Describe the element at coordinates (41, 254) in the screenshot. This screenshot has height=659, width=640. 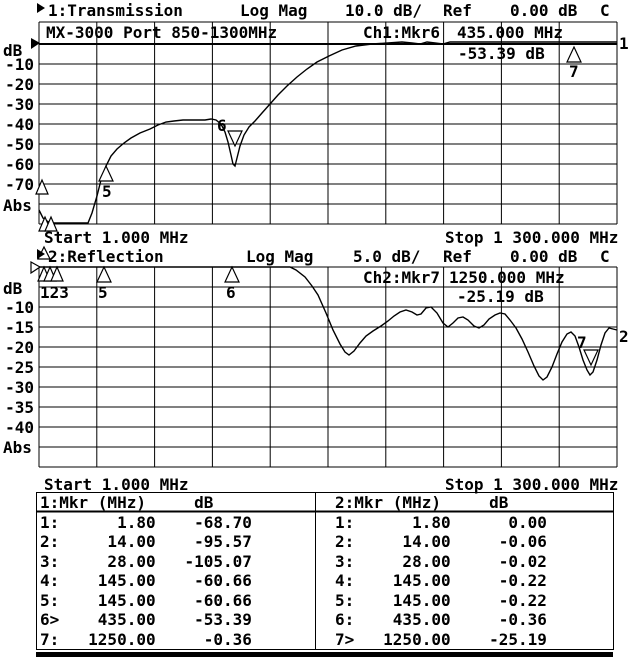
I see `trace2-active-arrow-icon` at that location.